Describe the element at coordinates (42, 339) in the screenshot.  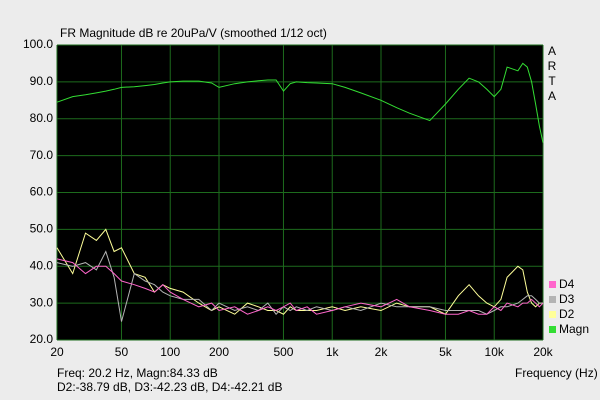
I see `y-tick-label: 20.0` at that location.